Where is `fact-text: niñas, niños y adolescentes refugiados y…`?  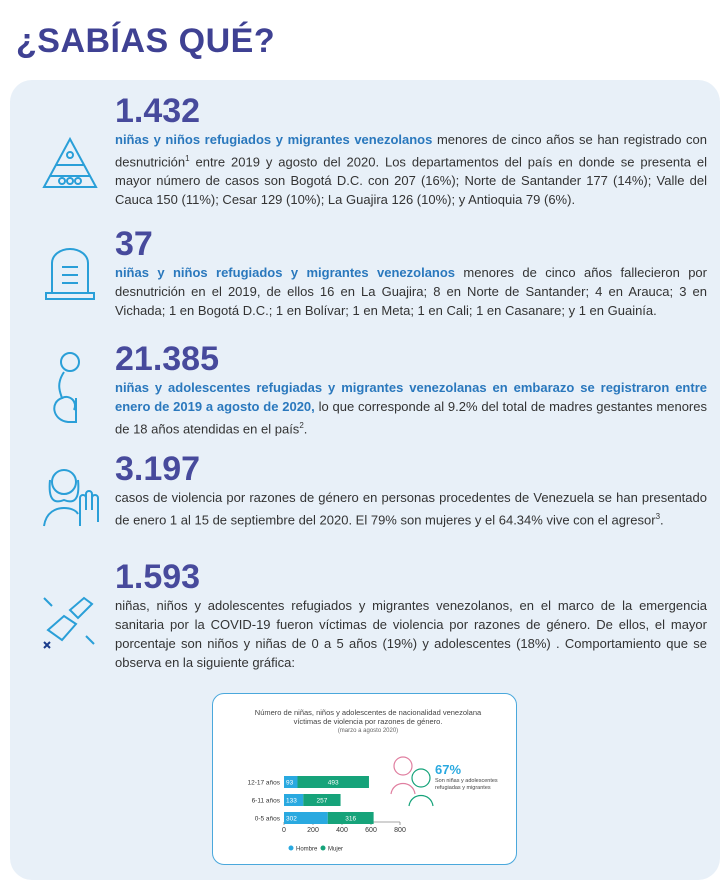 fact-text: niñas, niños y adolescentes refugiados y… is located at coordinates (411, 634).